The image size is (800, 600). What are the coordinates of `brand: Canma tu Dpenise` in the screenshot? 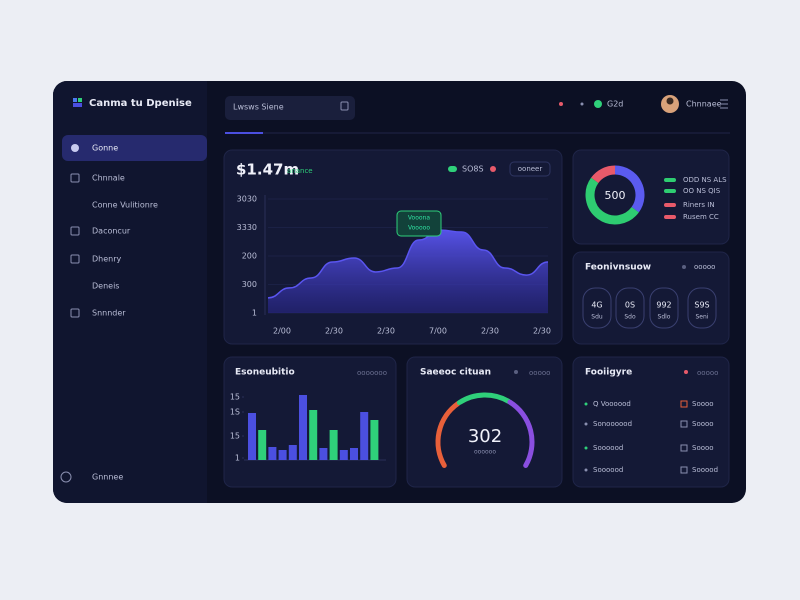 It's located at (140, 103).